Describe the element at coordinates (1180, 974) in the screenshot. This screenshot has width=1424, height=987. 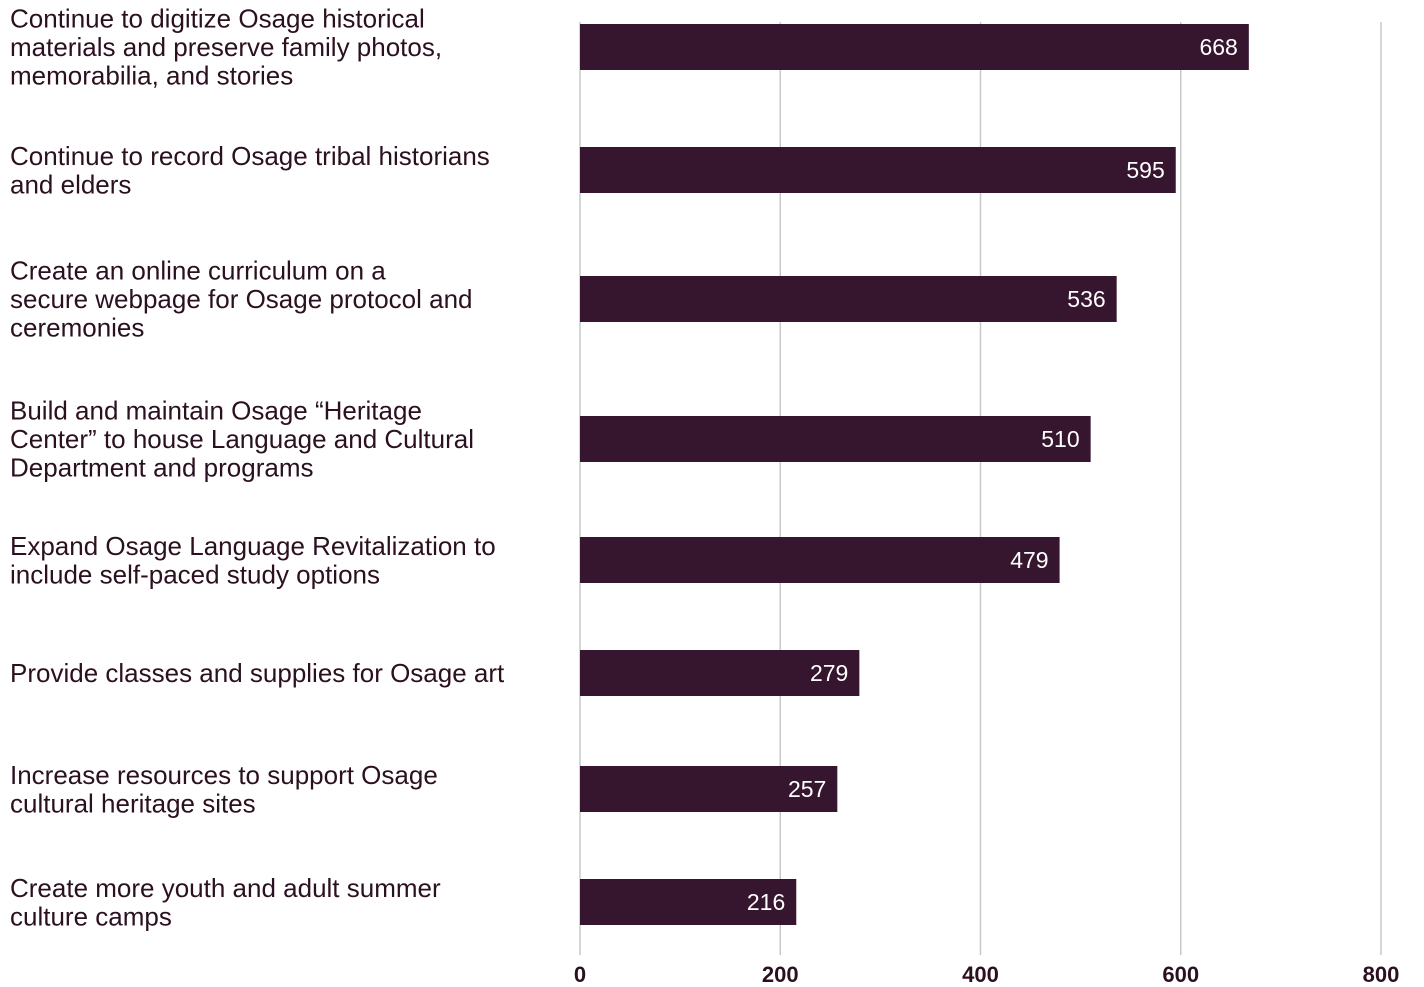
I see `x-tick-label: 600` at that location.